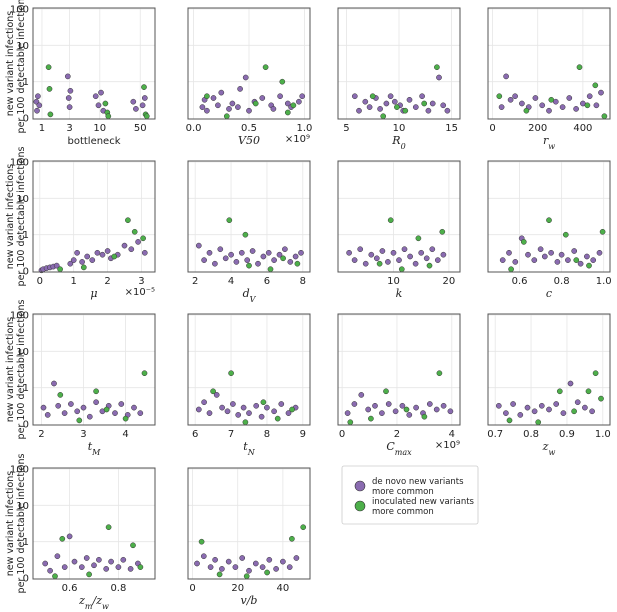 The image size is (617, 612). Describe the element at coordinates (26, 579) in the screenshot. I see `y-tick-label: 0` at that location.